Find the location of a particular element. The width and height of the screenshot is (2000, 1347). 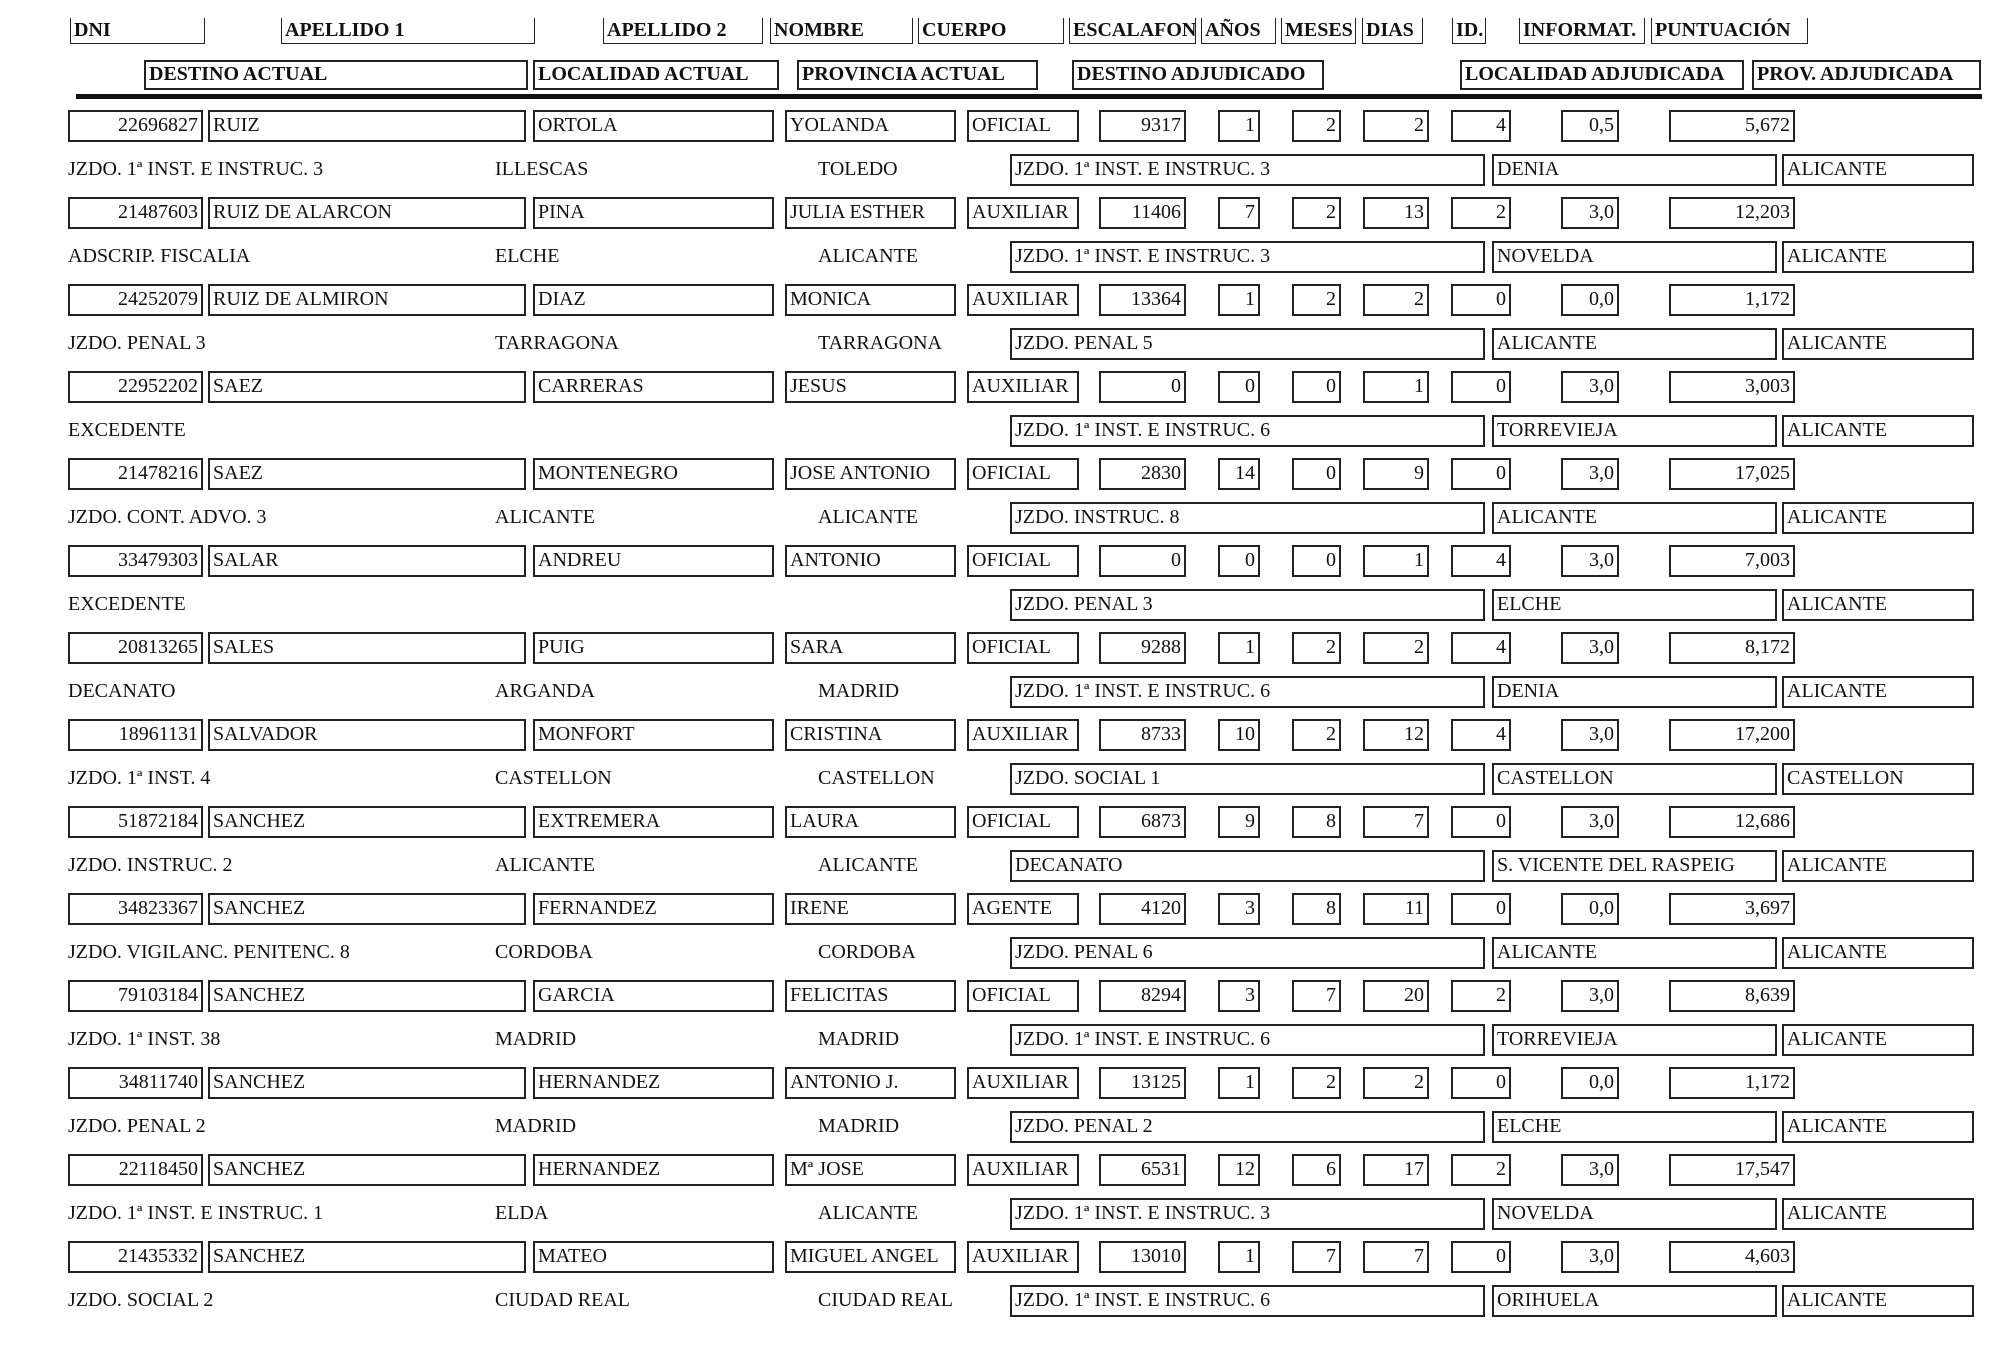

field-destino-adj: JZDO. INSTRUC. 8 is located at coordinates (1247, 518).